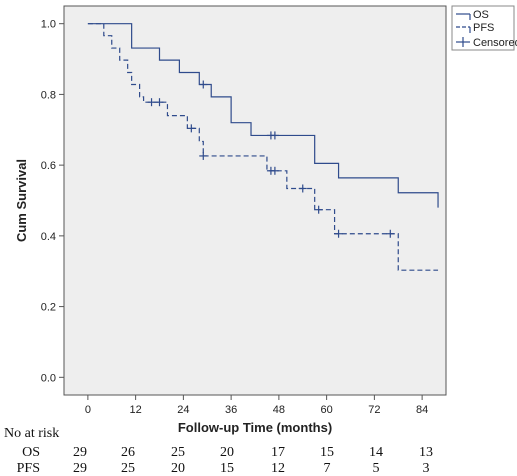 Image resolution: width=517 pixels, height=476 pixels. I want to click on y-tick-label: 0.8, so click(48, 95).